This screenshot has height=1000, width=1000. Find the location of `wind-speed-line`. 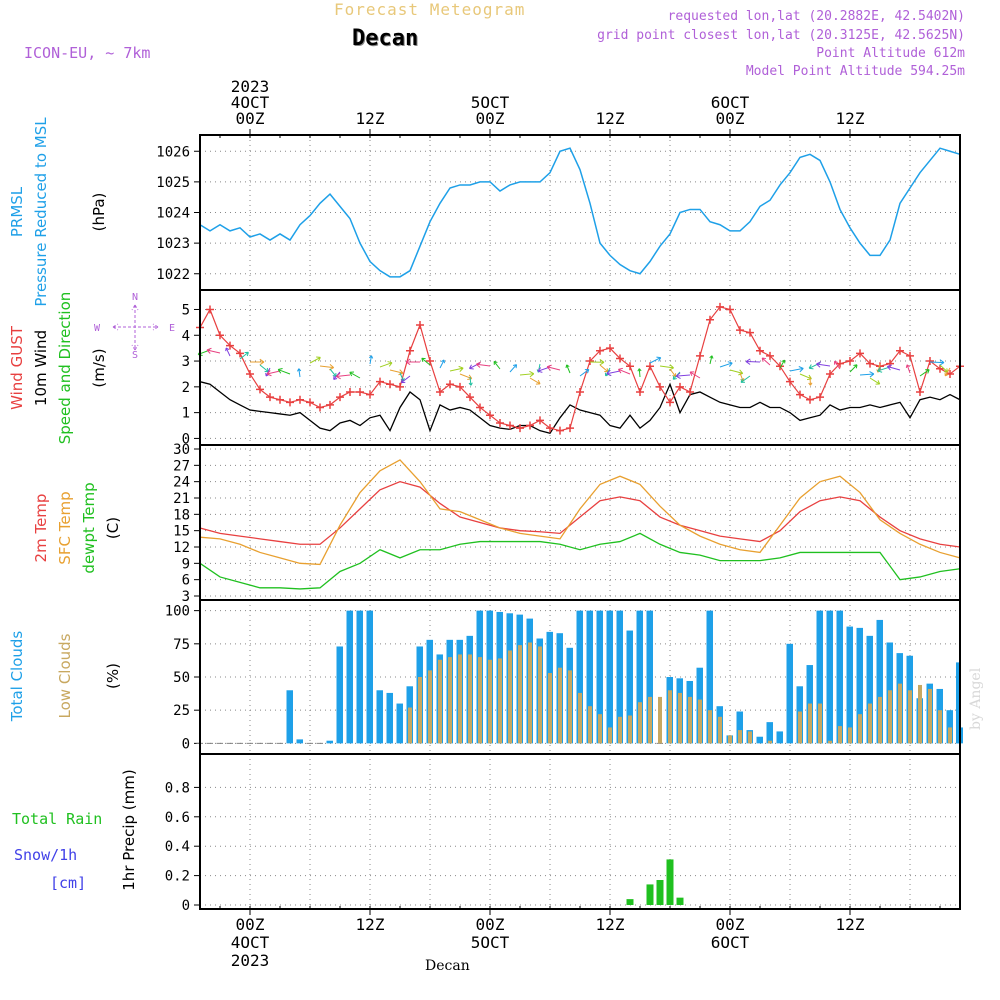

wind-speed-line is located at coordinates (580, 408).